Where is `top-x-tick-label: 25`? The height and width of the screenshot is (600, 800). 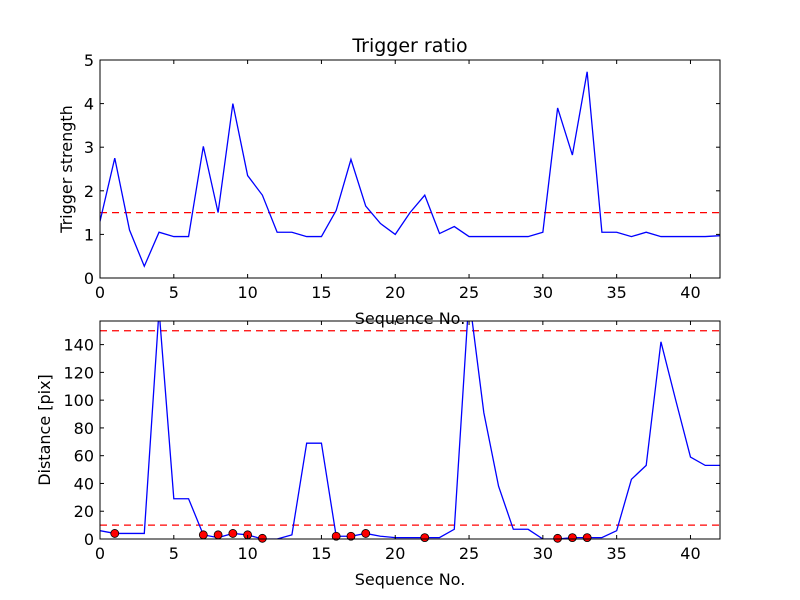
top-x-tick-label: 25 is located at coordinates (469, 292).